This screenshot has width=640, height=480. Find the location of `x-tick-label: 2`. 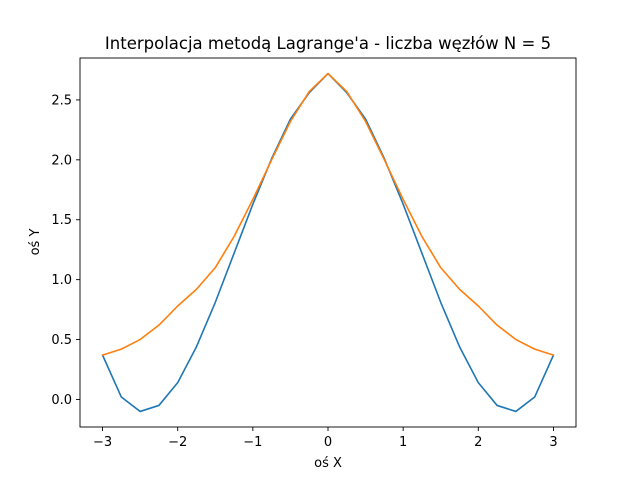

x-tick-label: 2 is located at coordinates (478, 442).